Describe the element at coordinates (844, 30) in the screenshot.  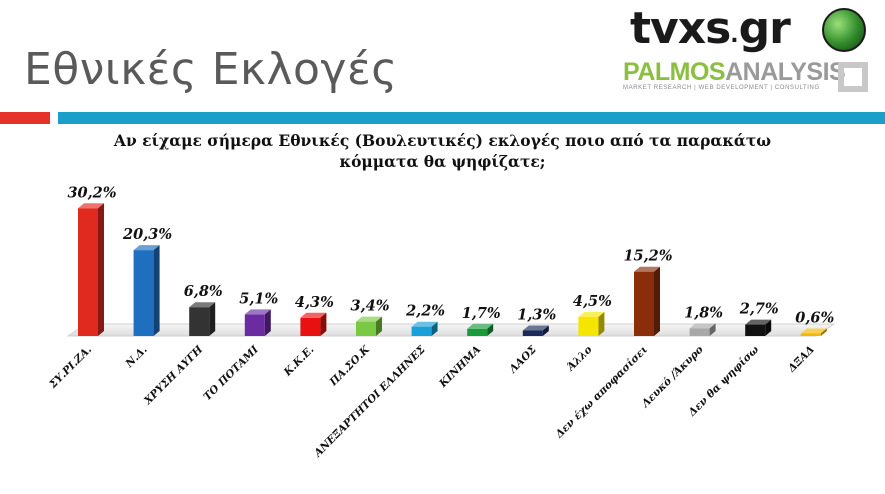
I see `globe-icon` at that location.